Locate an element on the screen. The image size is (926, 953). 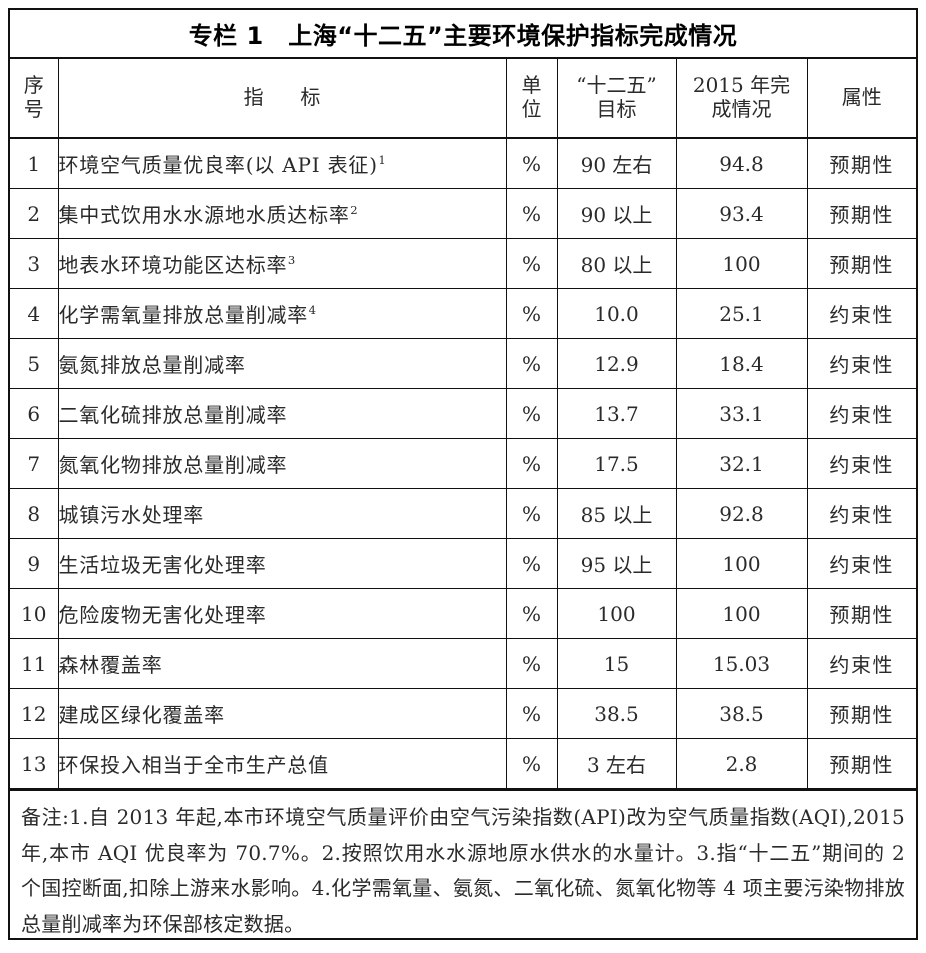
cell-seq: 4 is located at coordinates (34, 313).